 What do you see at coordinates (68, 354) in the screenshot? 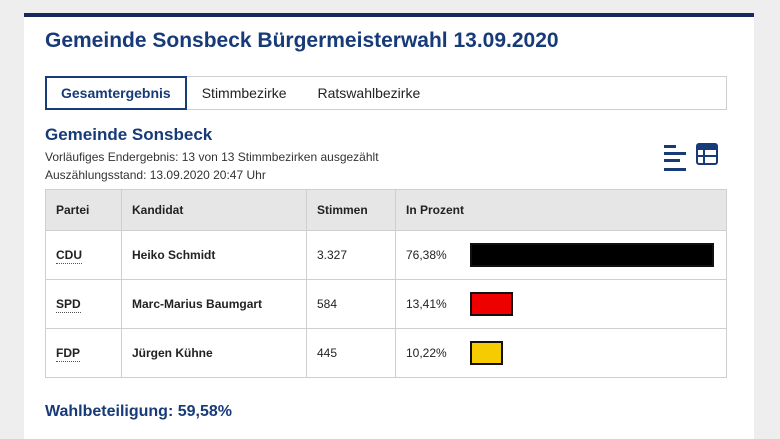
I see `party-abbr-fdp: FDP` at bounding box center [68, 354].